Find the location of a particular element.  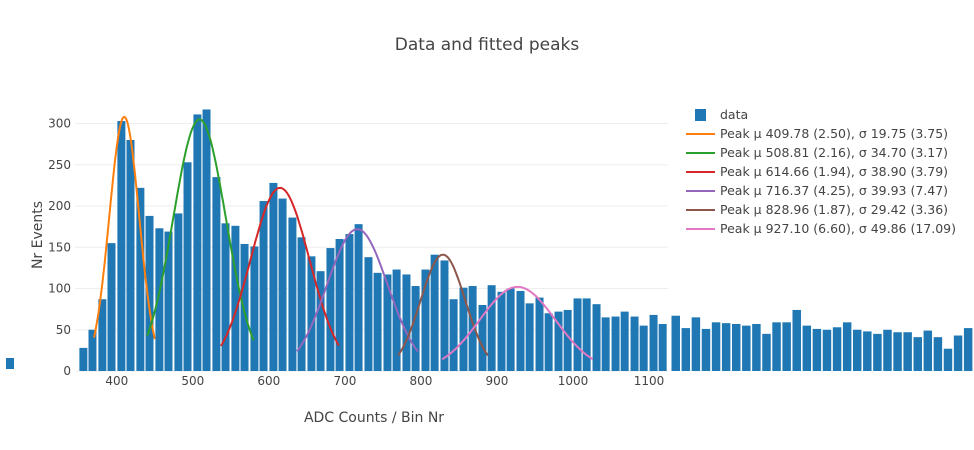

x-tick-label: 1000 is located at coordinates (573, 381).